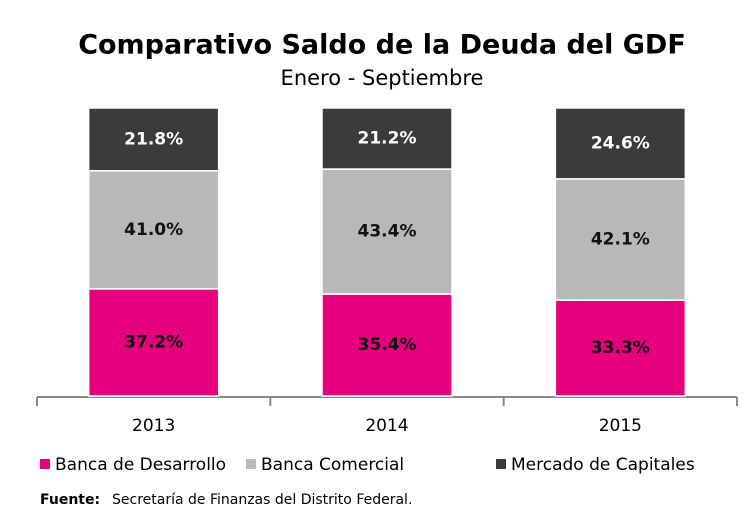 This screenshot has height=510, width=746. I want to click on x-tick-label: 2014, so click(386, 426).